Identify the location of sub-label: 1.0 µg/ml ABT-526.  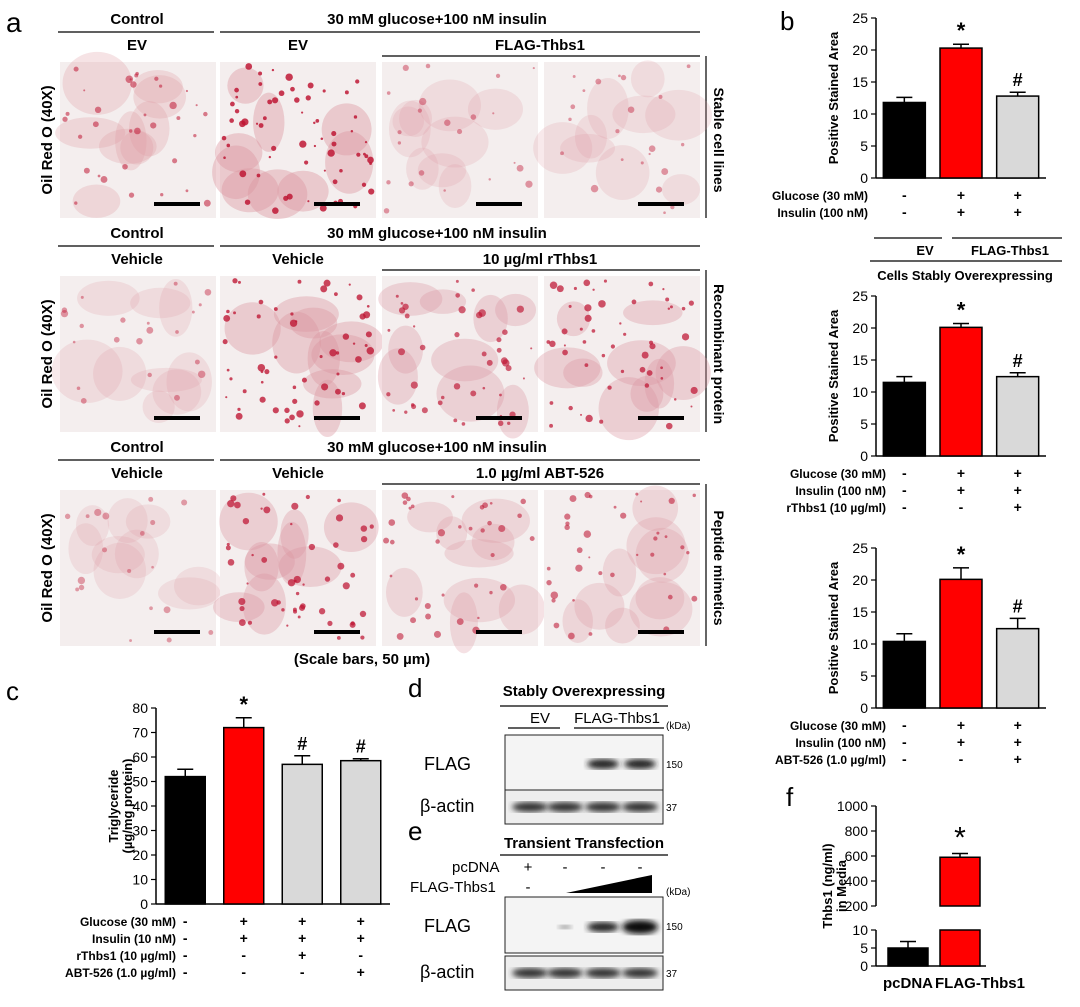
(540, 473).